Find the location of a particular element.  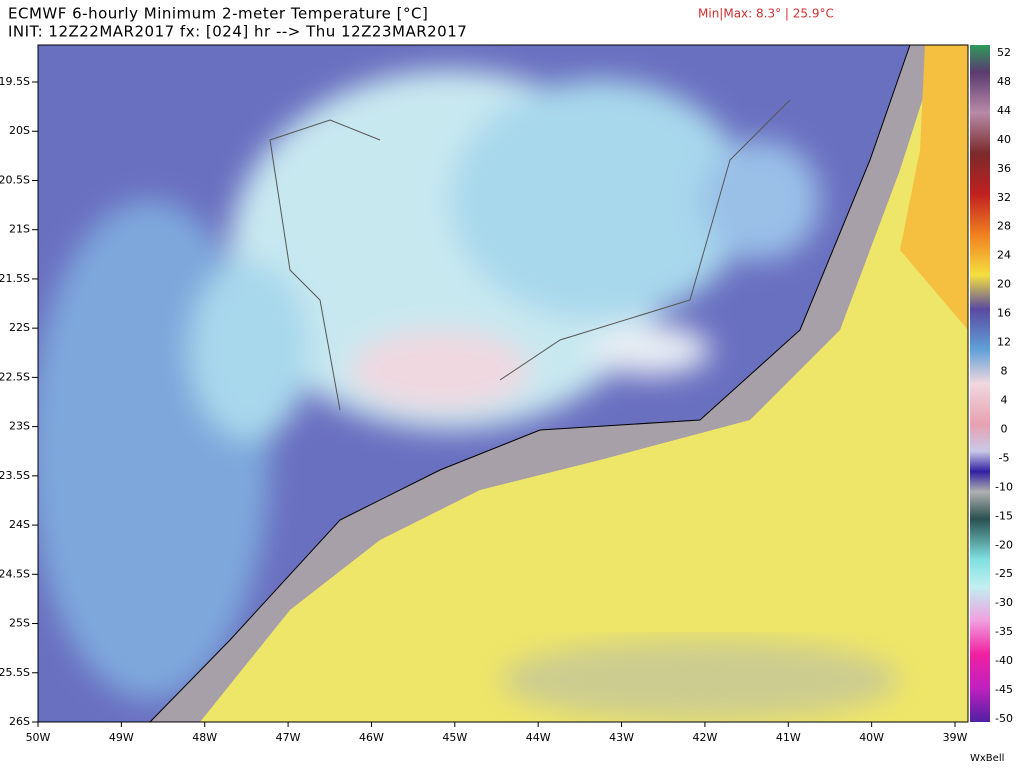

lat-label: 24.5S is located at coordinates (15, 573).